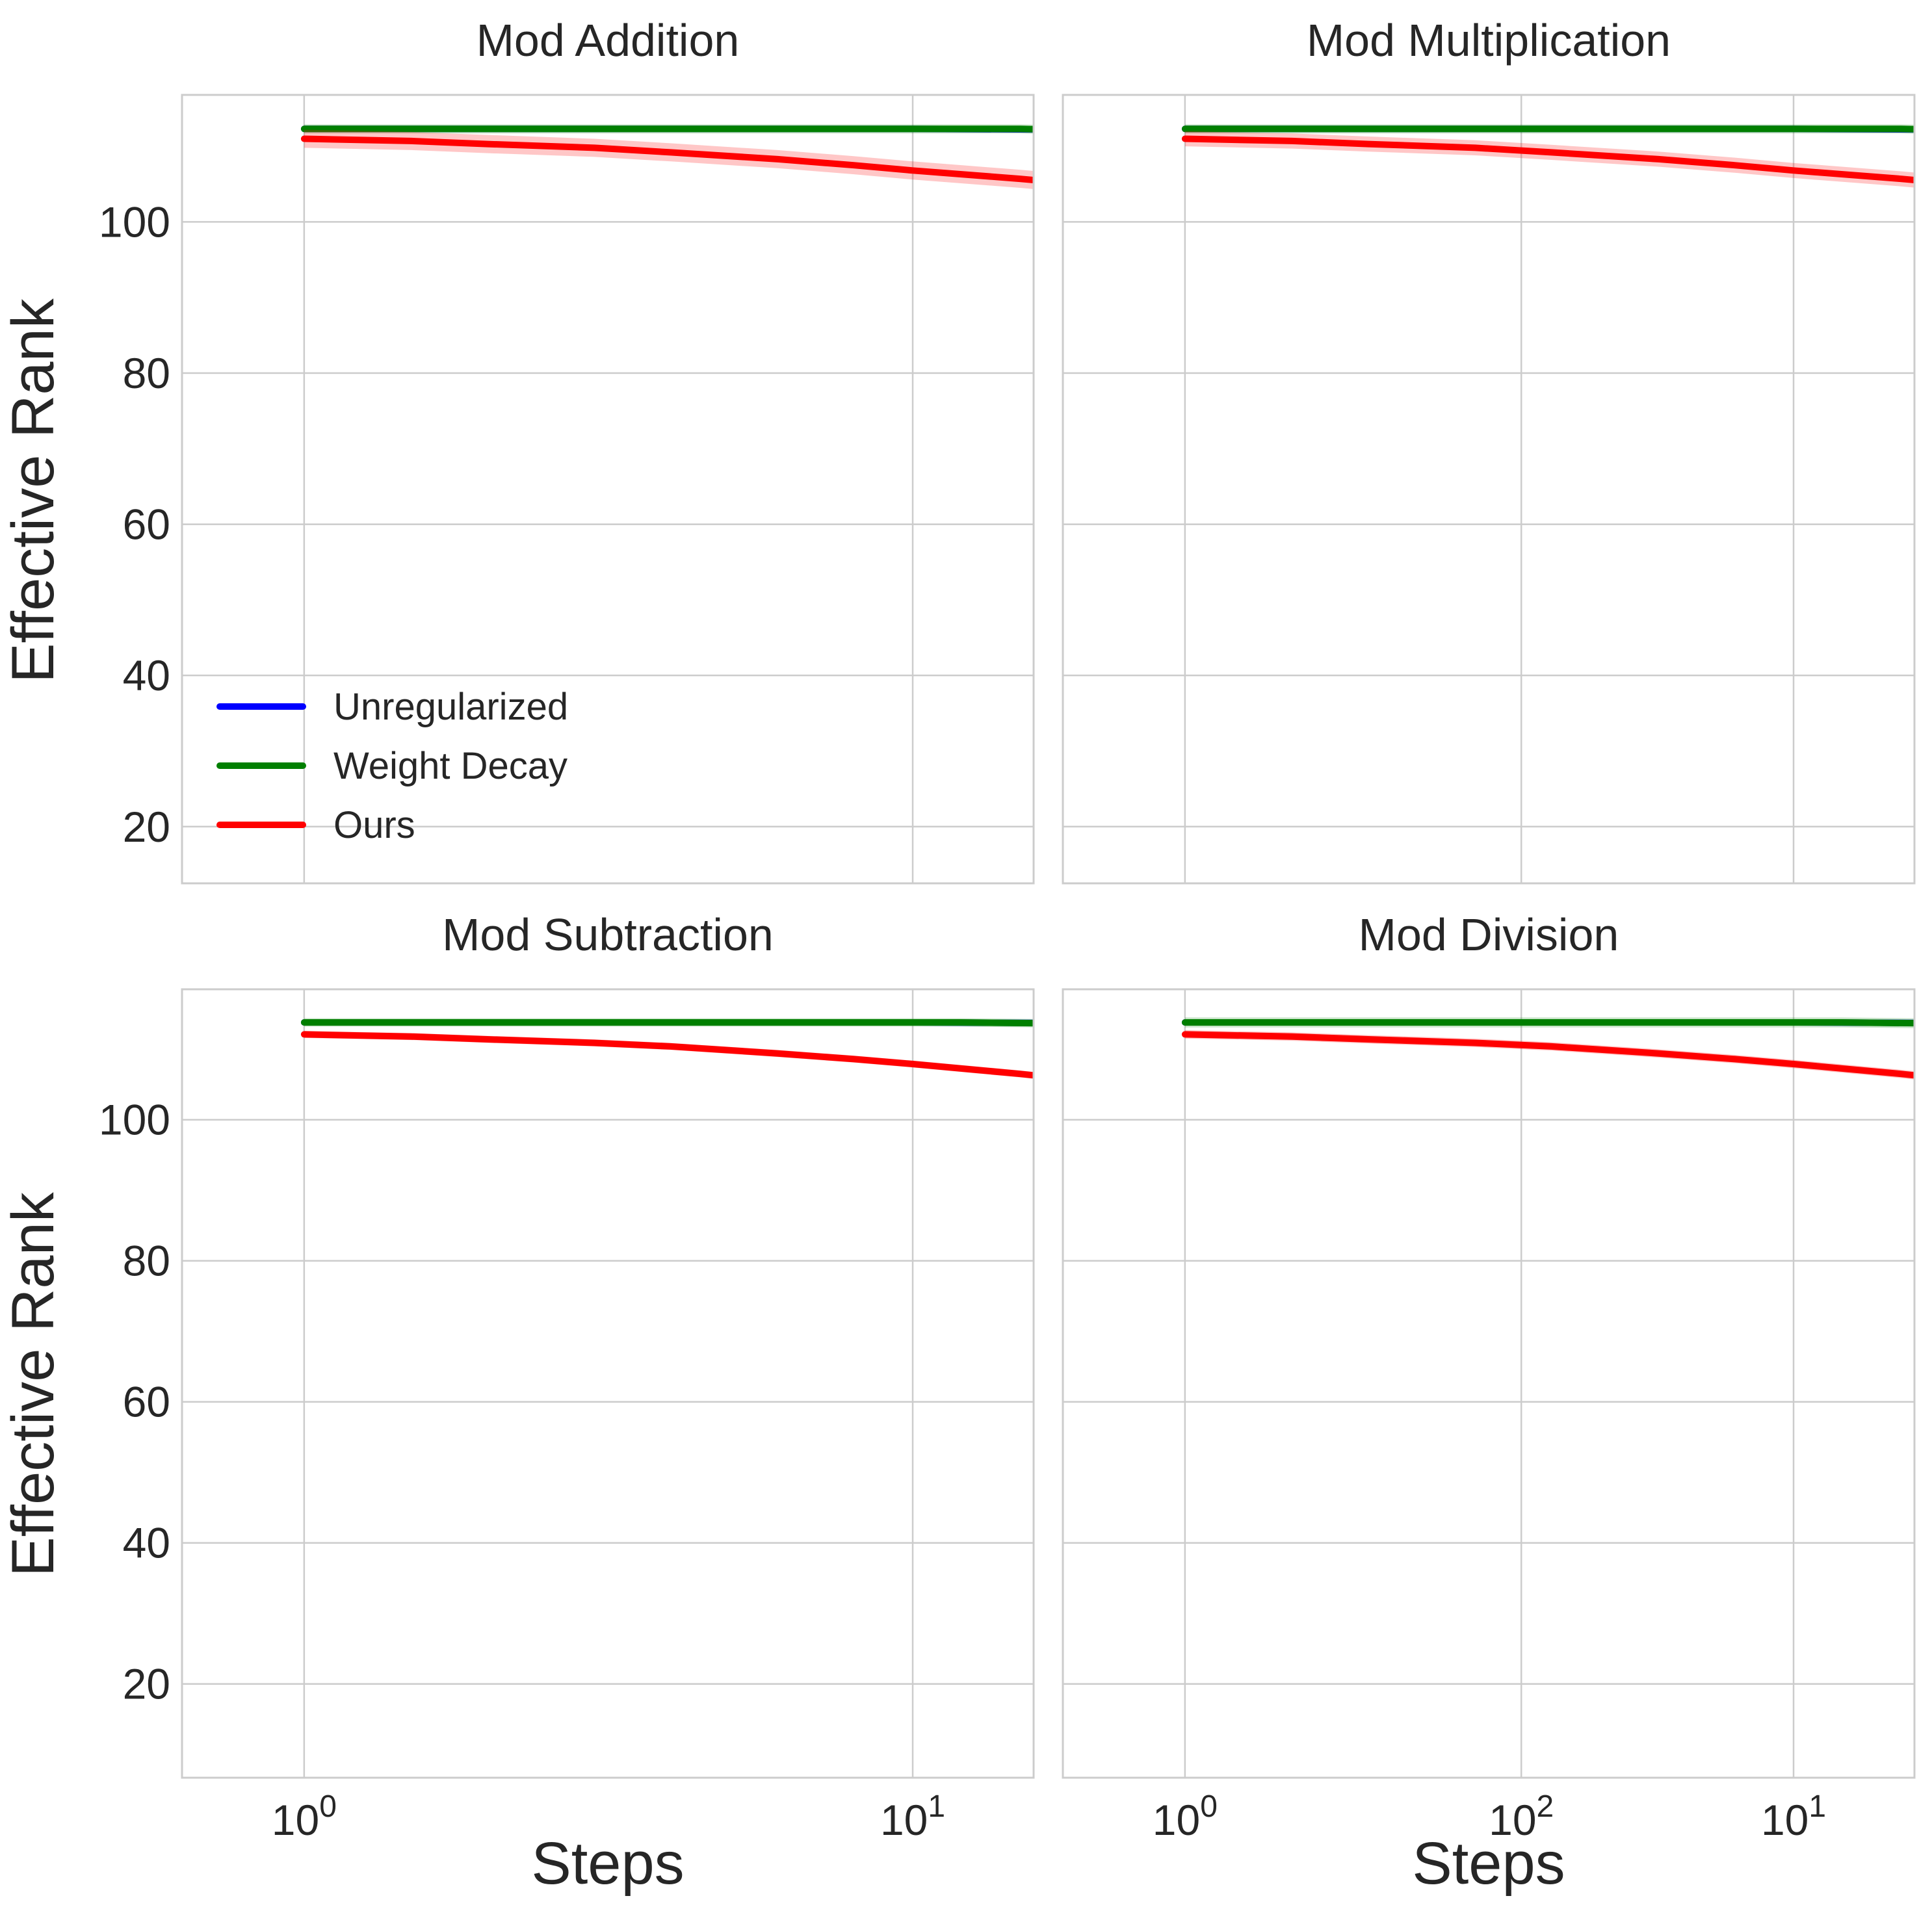 This screenshot has height=1922, width=1932. Describe the element at coordinates (1488, 1863) in the screenshot. I see `xlabel-right: Steps` at that location.